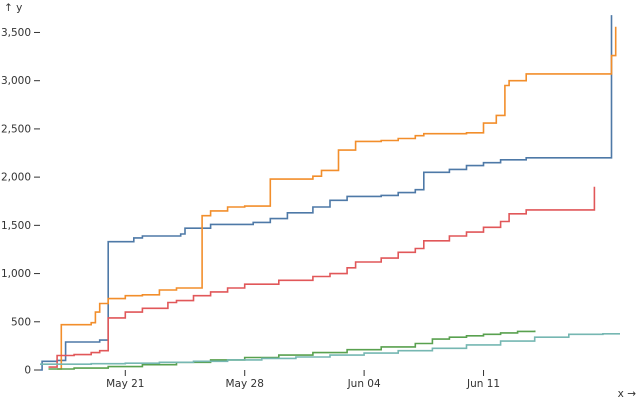 The width and height of the screenshot is (640, 400). Describe the element at coordinates (16, 274) in the screenshot. I see `y-tick-label: 1,000` at that location.